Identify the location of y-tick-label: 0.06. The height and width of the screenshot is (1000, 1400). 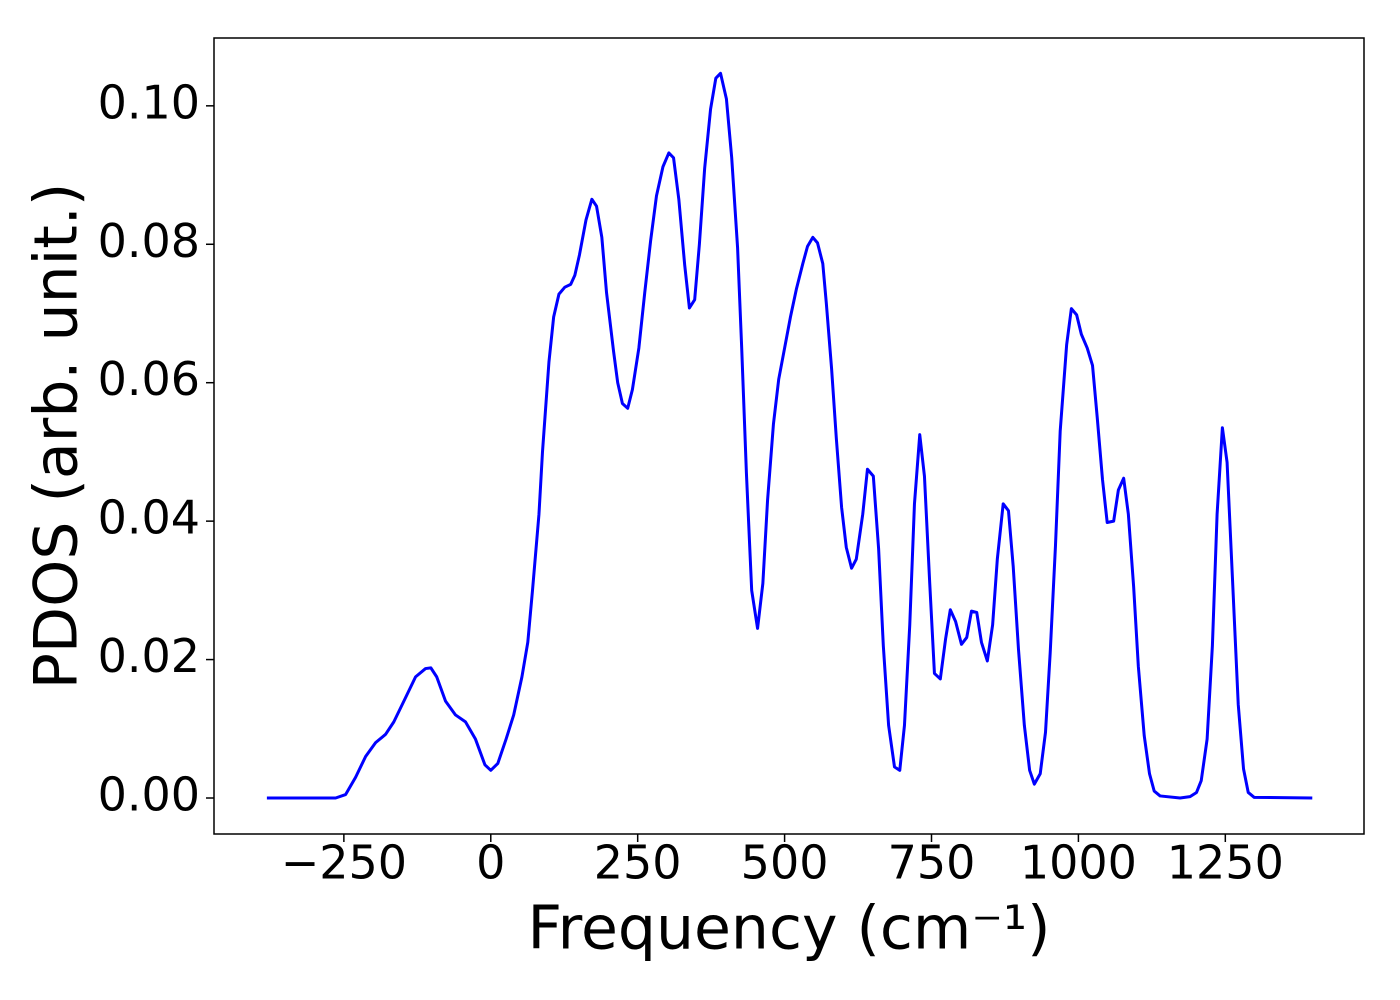
(149, 379).